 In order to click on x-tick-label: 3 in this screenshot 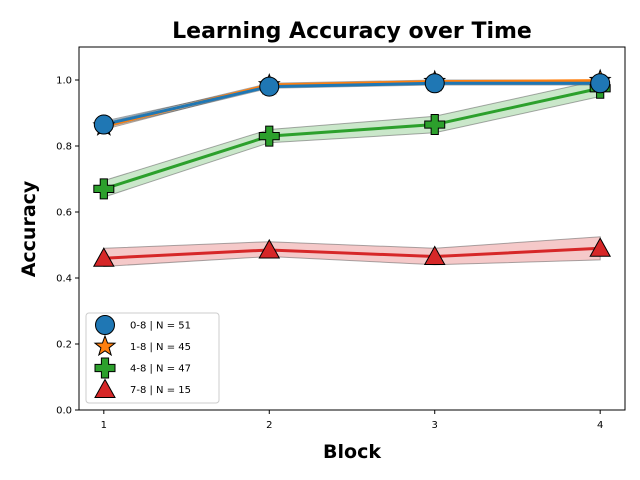, I will do `click(435, 425)`.